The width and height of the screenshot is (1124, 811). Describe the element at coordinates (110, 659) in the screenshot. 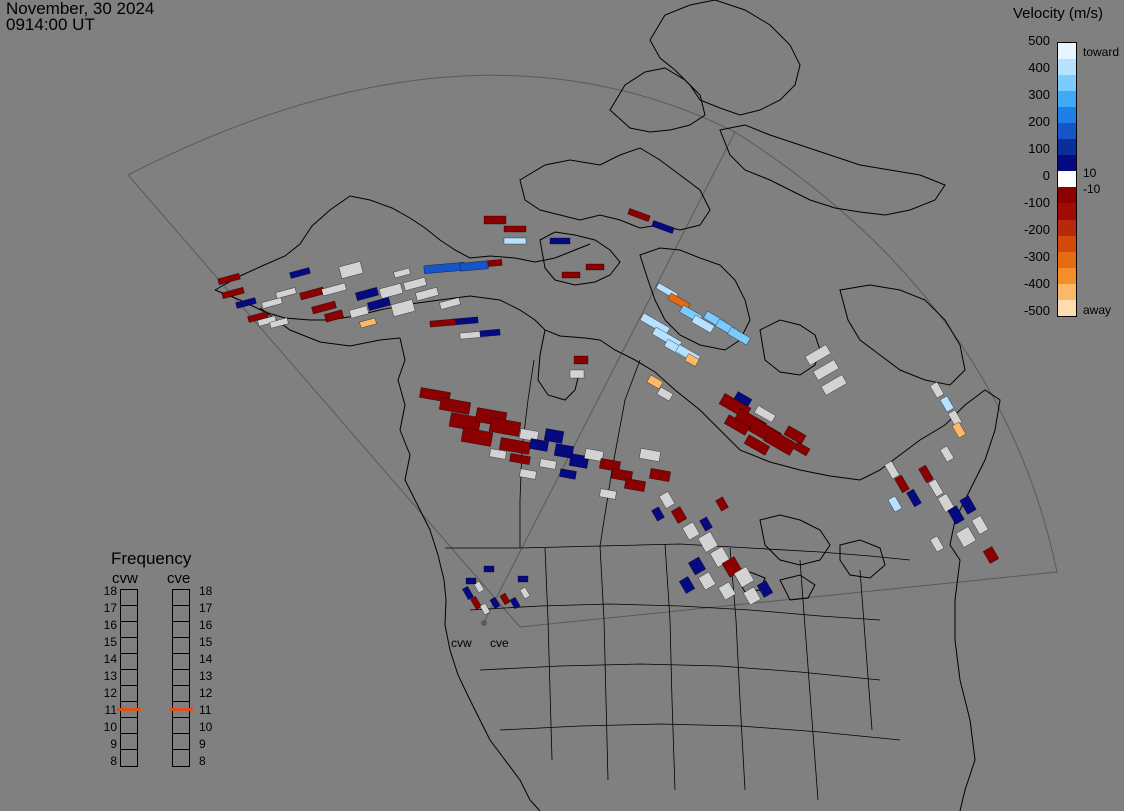

I see `frequency-label-left: 14` at that location.